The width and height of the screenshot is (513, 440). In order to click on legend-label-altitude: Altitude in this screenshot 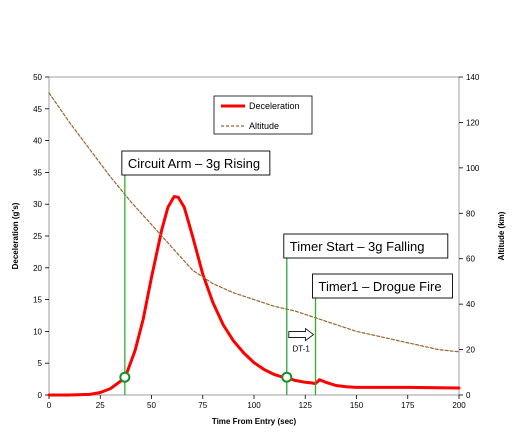, I will do `click(264, 126)`.